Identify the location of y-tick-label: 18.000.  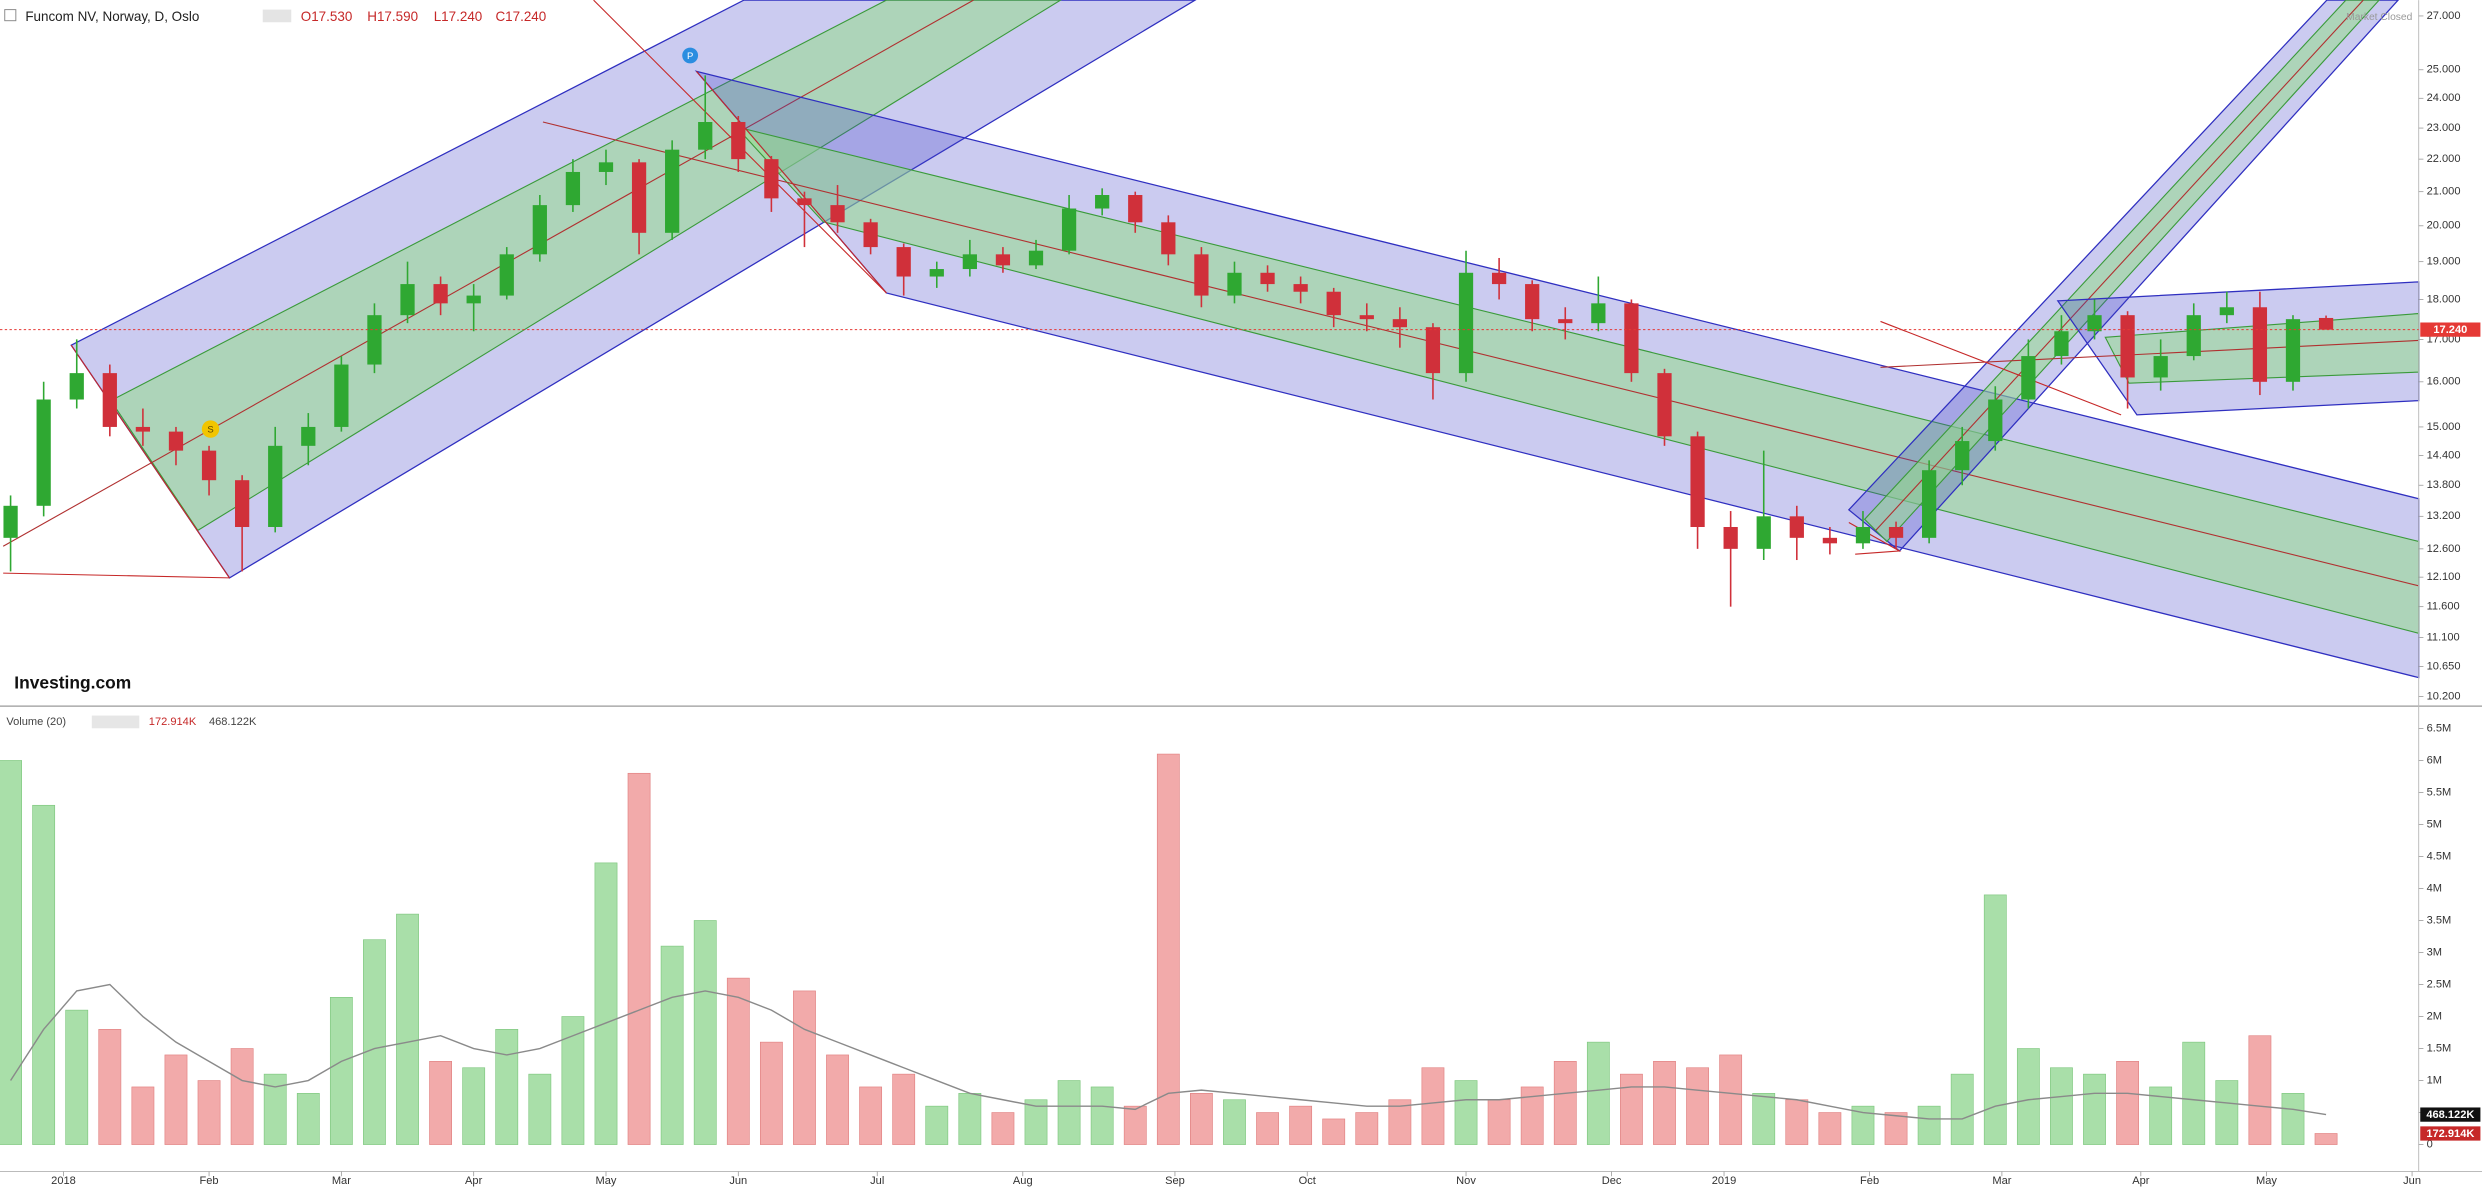
(2444, 299).